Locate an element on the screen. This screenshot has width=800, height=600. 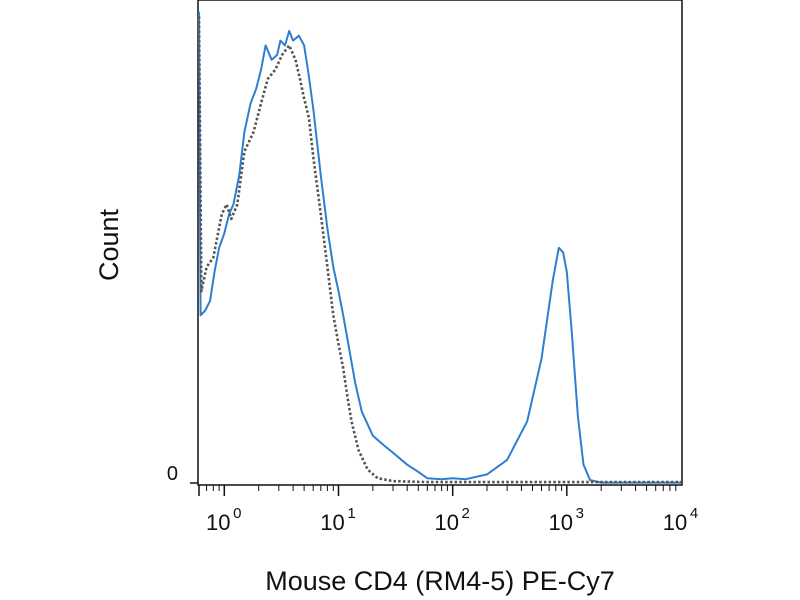
x-axis-ticks: 10 0 10 1 10 2 10 3 10 4 is located at coordinates (448, 510).